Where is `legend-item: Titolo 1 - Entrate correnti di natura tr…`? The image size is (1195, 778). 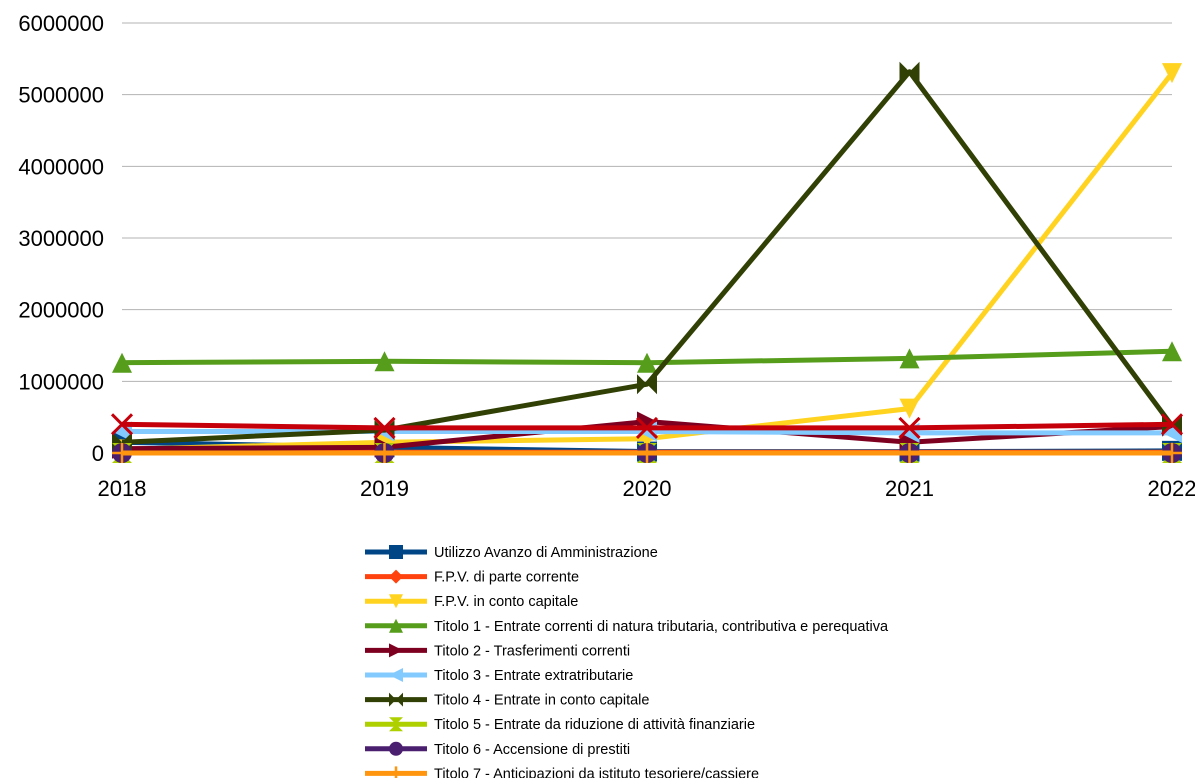 legend-item: Titolo 1 - Entrate correnti di natura tr… is located at coordinates (627, 626).